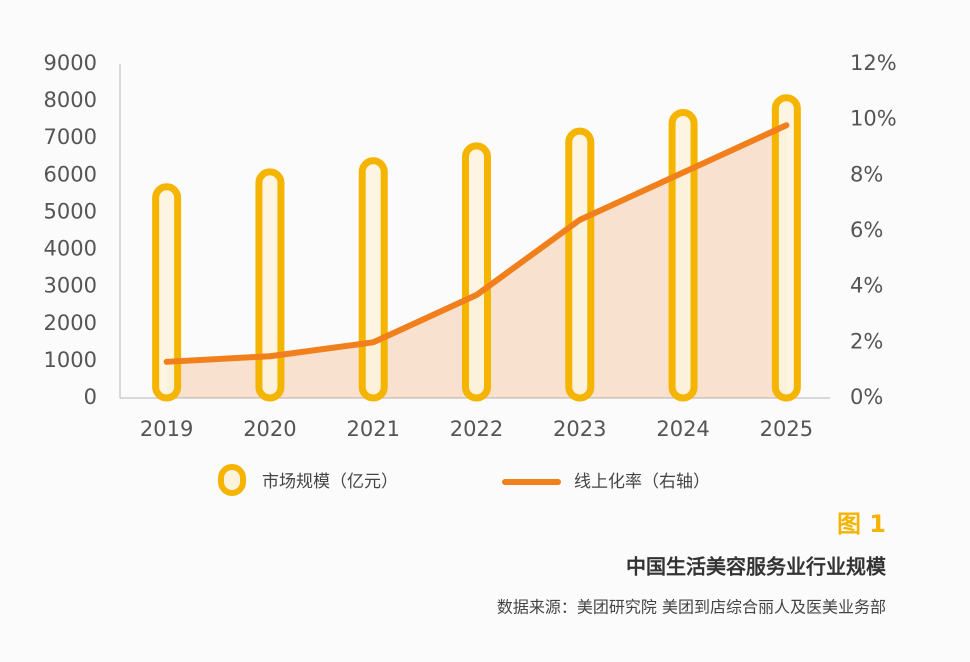 The height and width of the screenshot is (662, 970). I want to click on y-tick-label: 8000, so click(70, 100).